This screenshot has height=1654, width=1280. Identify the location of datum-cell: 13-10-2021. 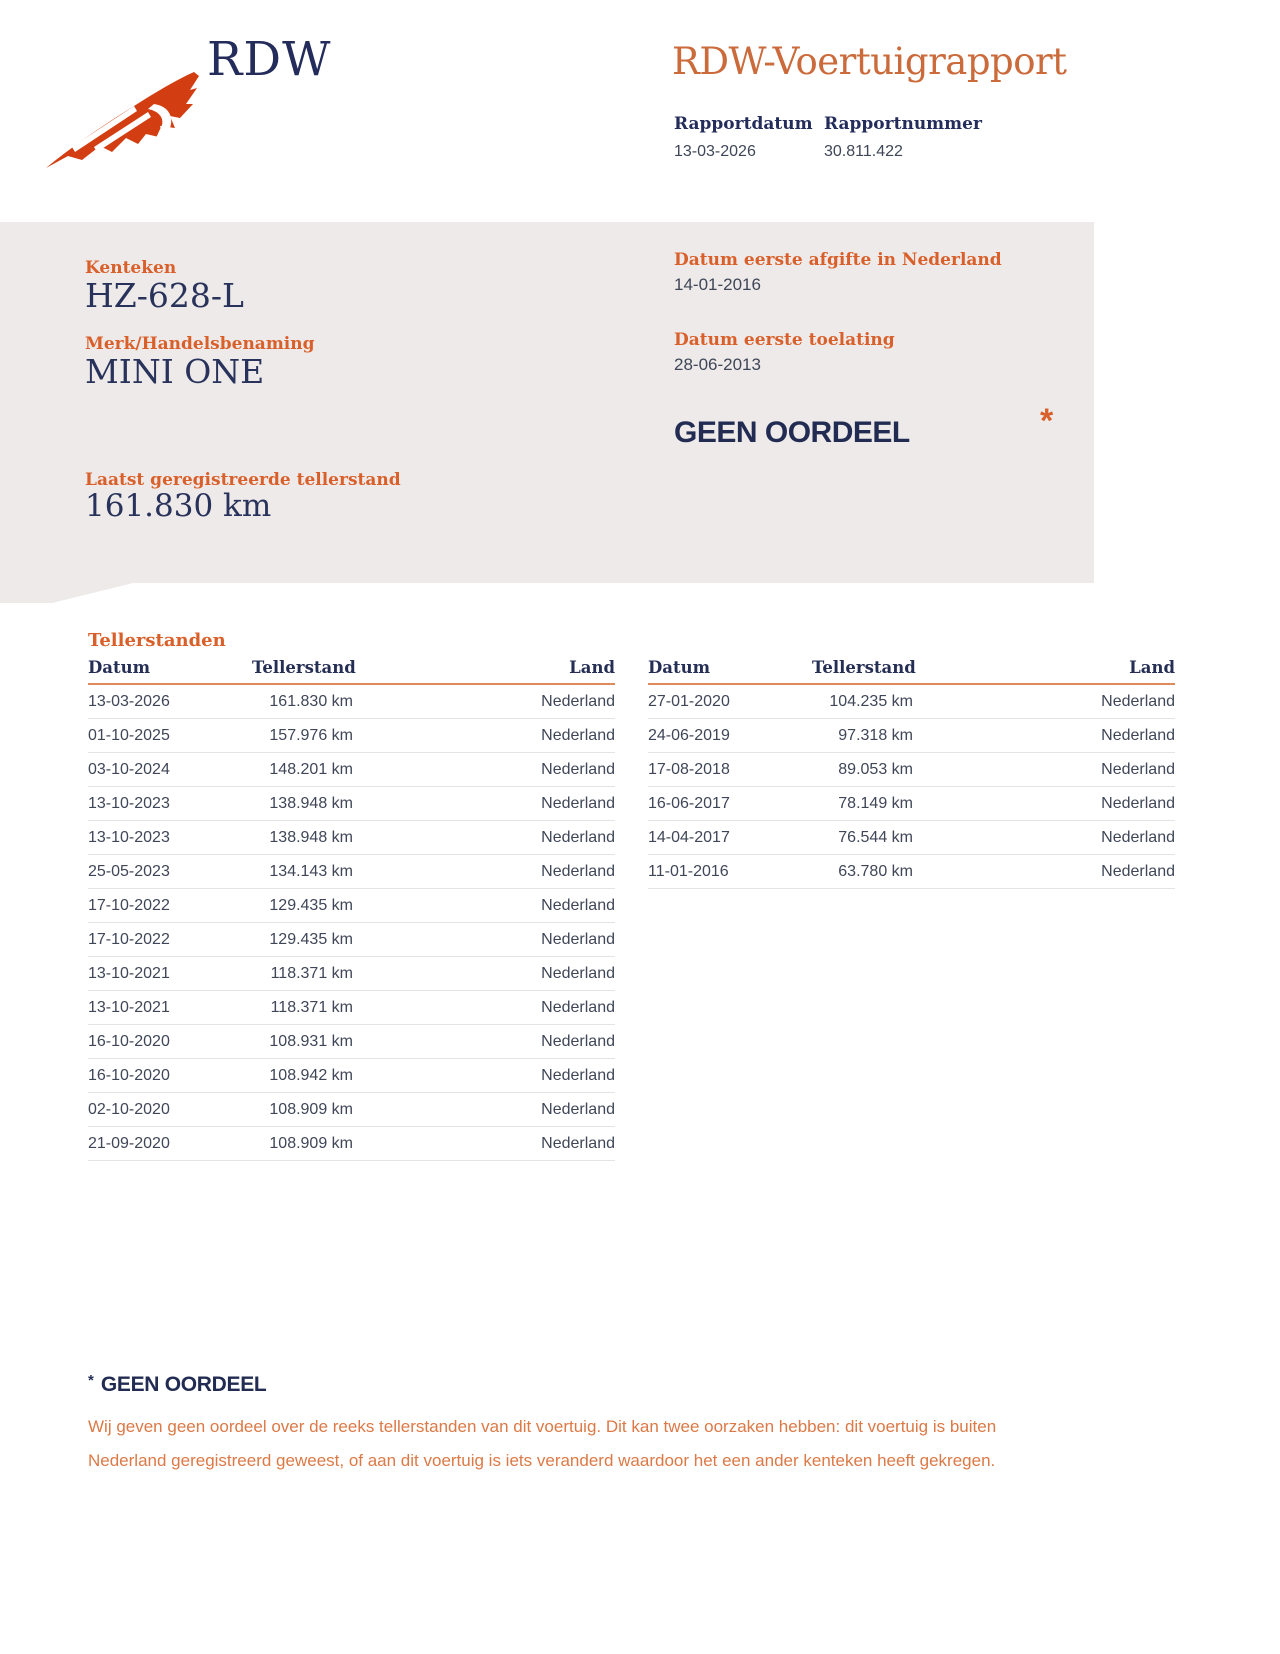
(129, 973).